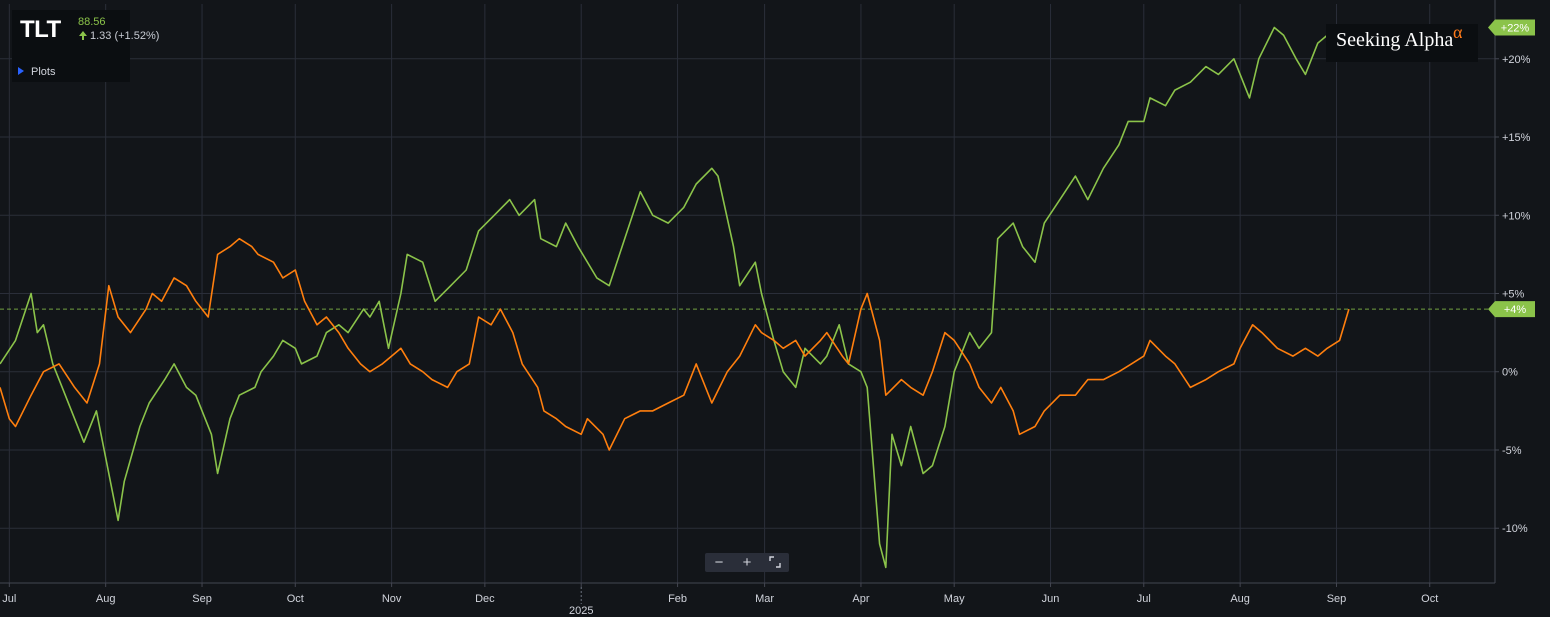  I want to click on last-value-label-2: +4%, so click(1515, 310).